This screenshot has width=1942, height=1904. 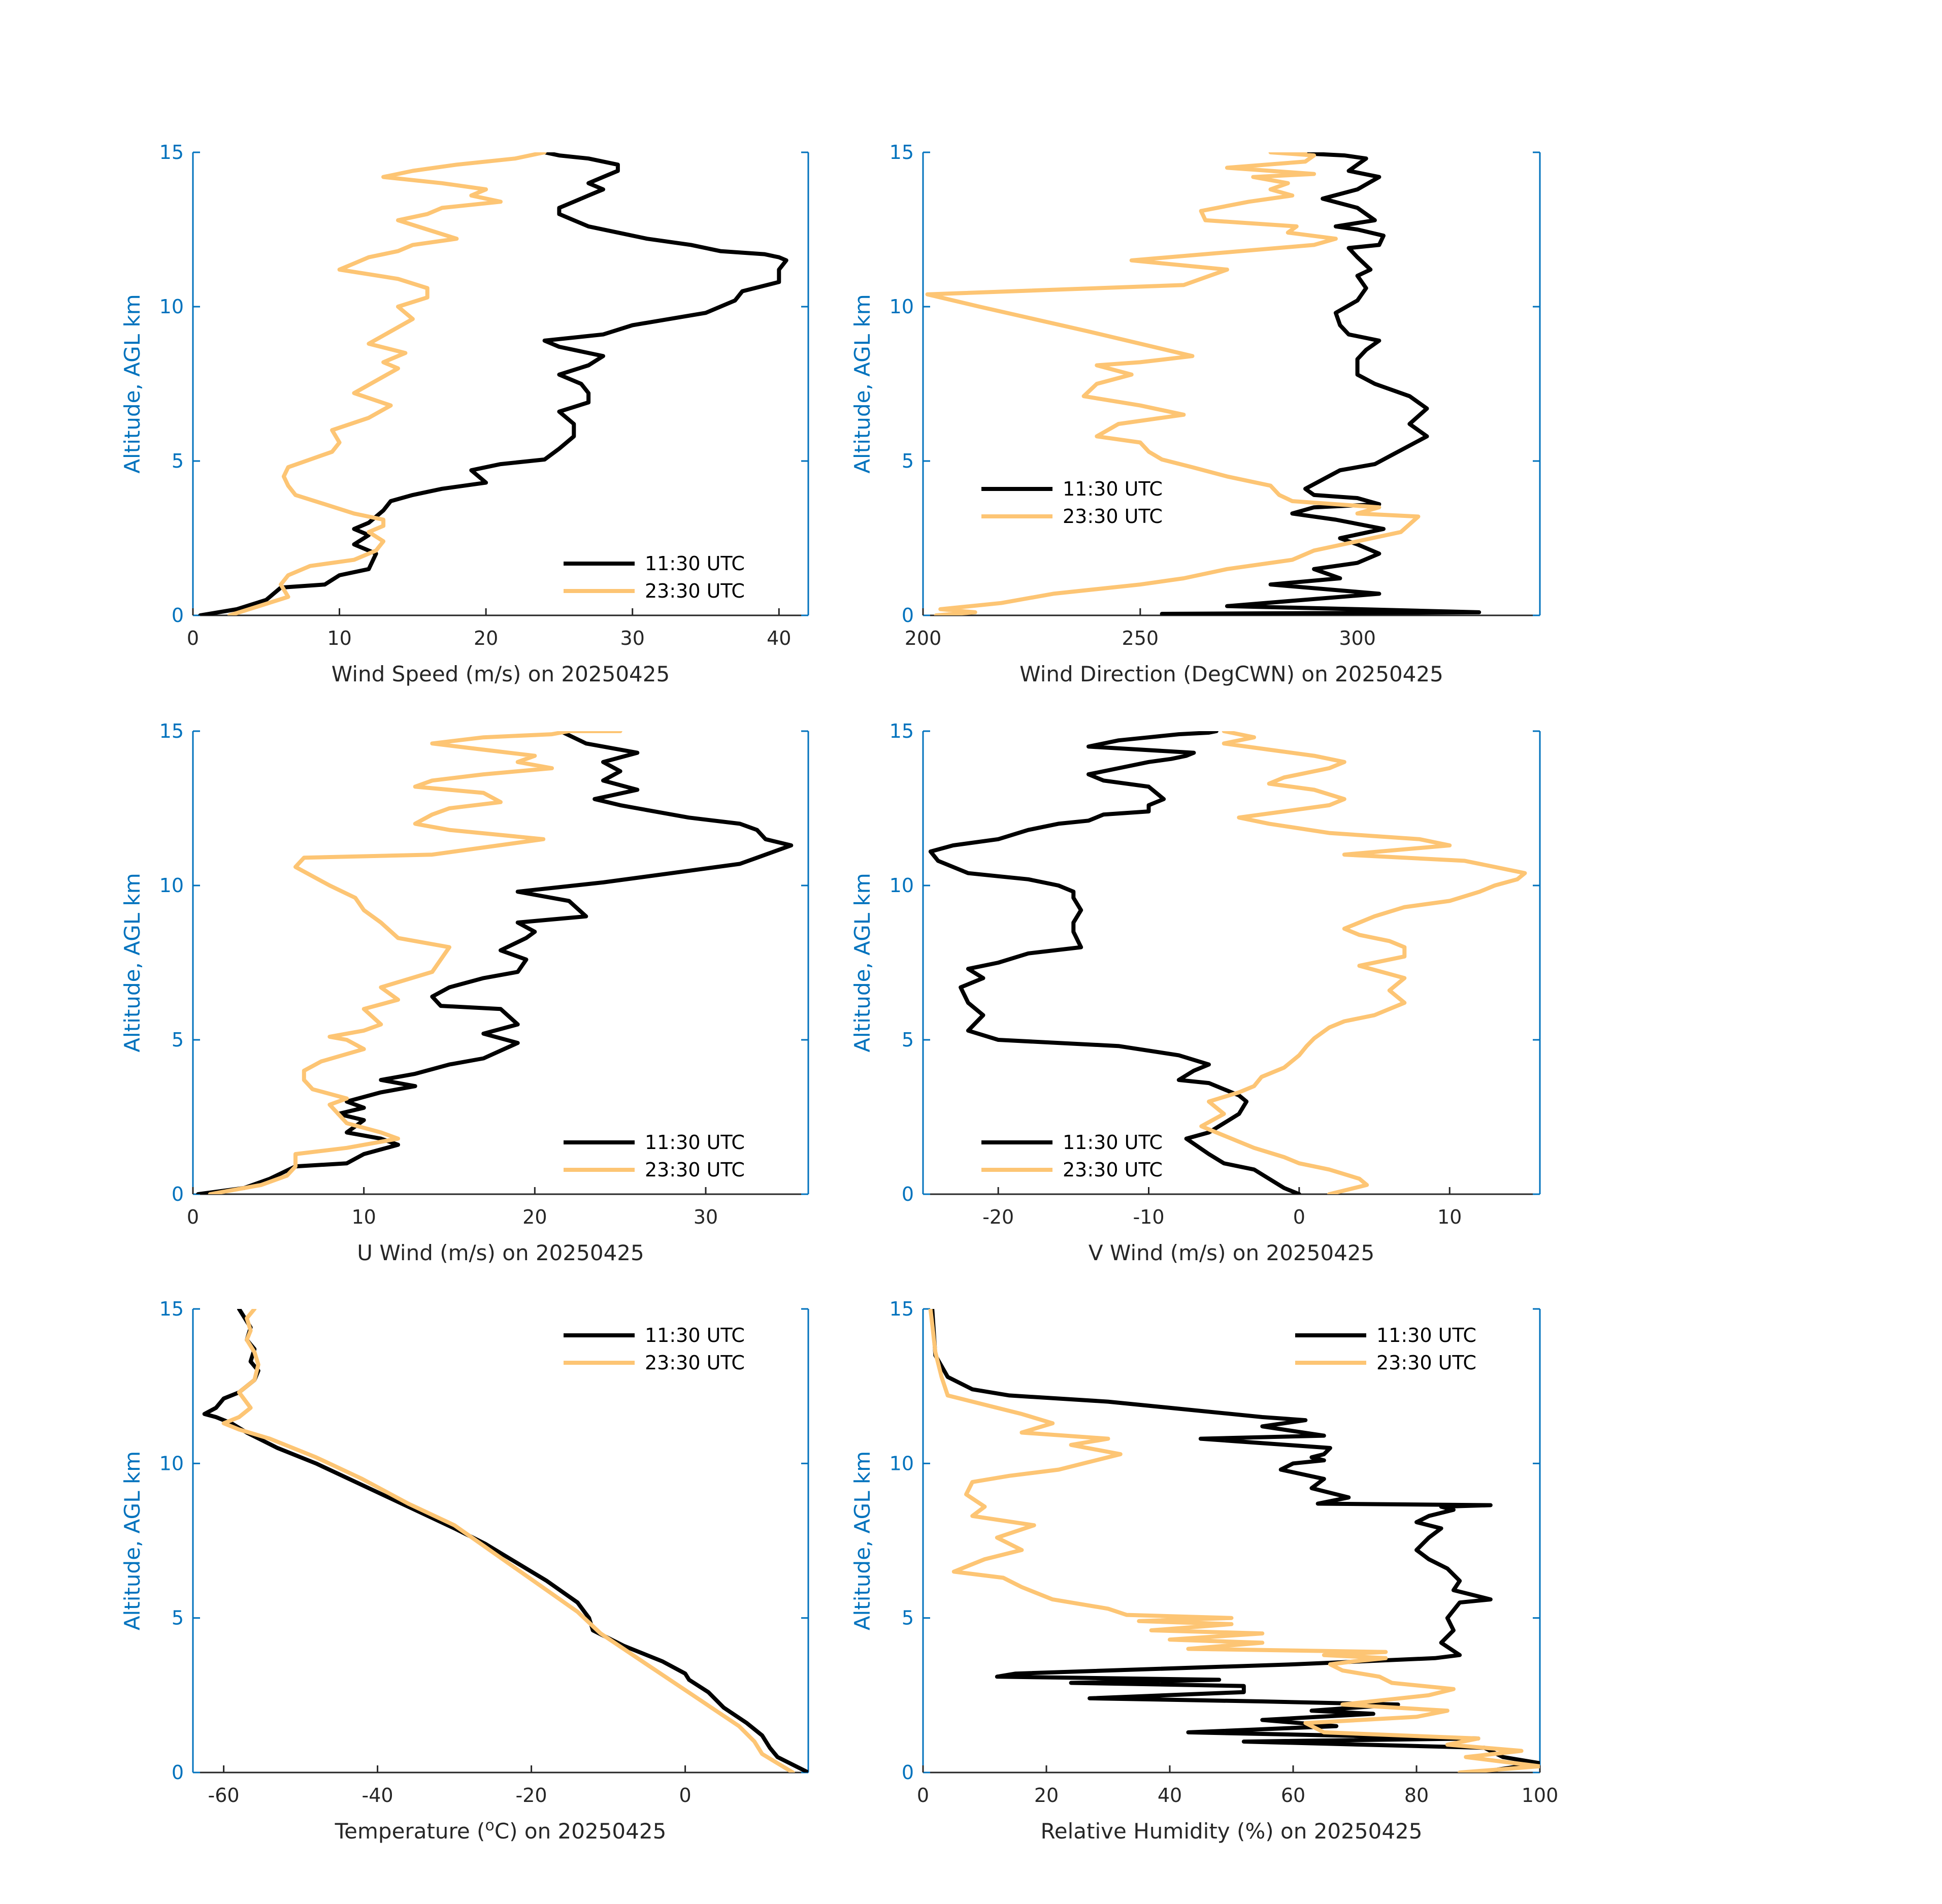 What do you see at coordinates (1416, 1796) in the screenshot?
I see `x-tick-label: 80` at bounding box center [1416, 1796].